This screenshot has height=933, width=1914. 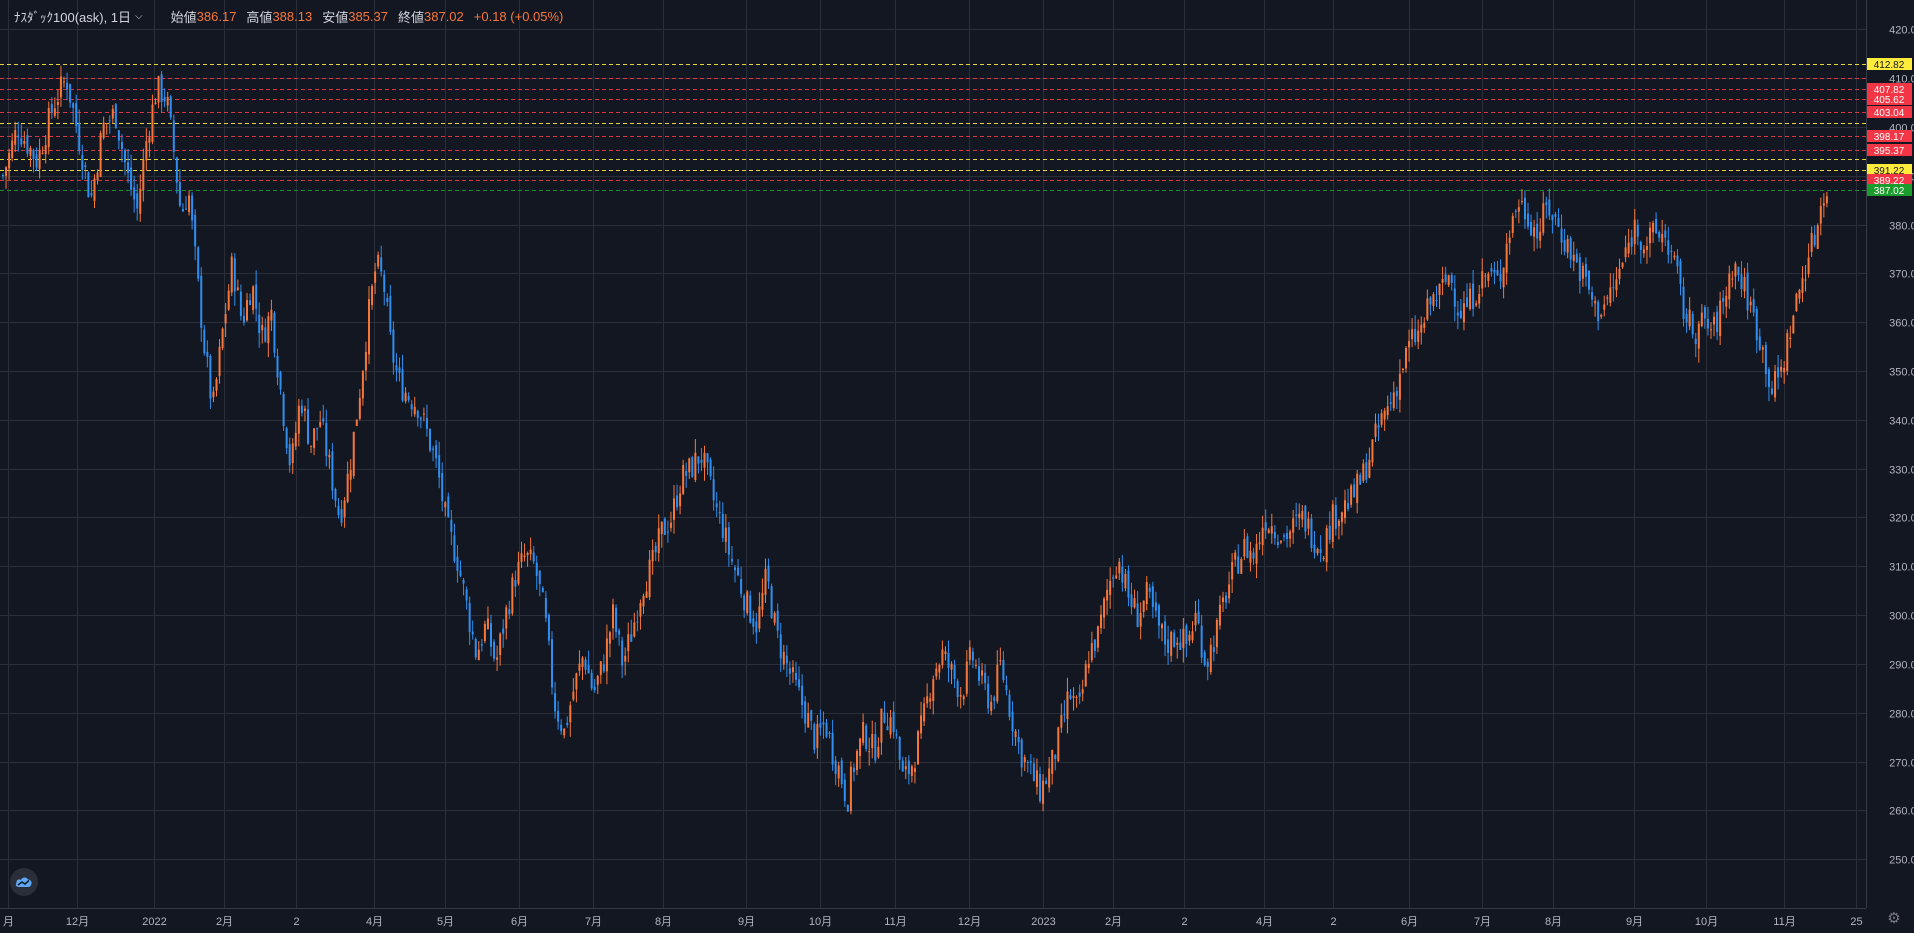 I want to click on close-label: 終値, so click(x=410, y=17).